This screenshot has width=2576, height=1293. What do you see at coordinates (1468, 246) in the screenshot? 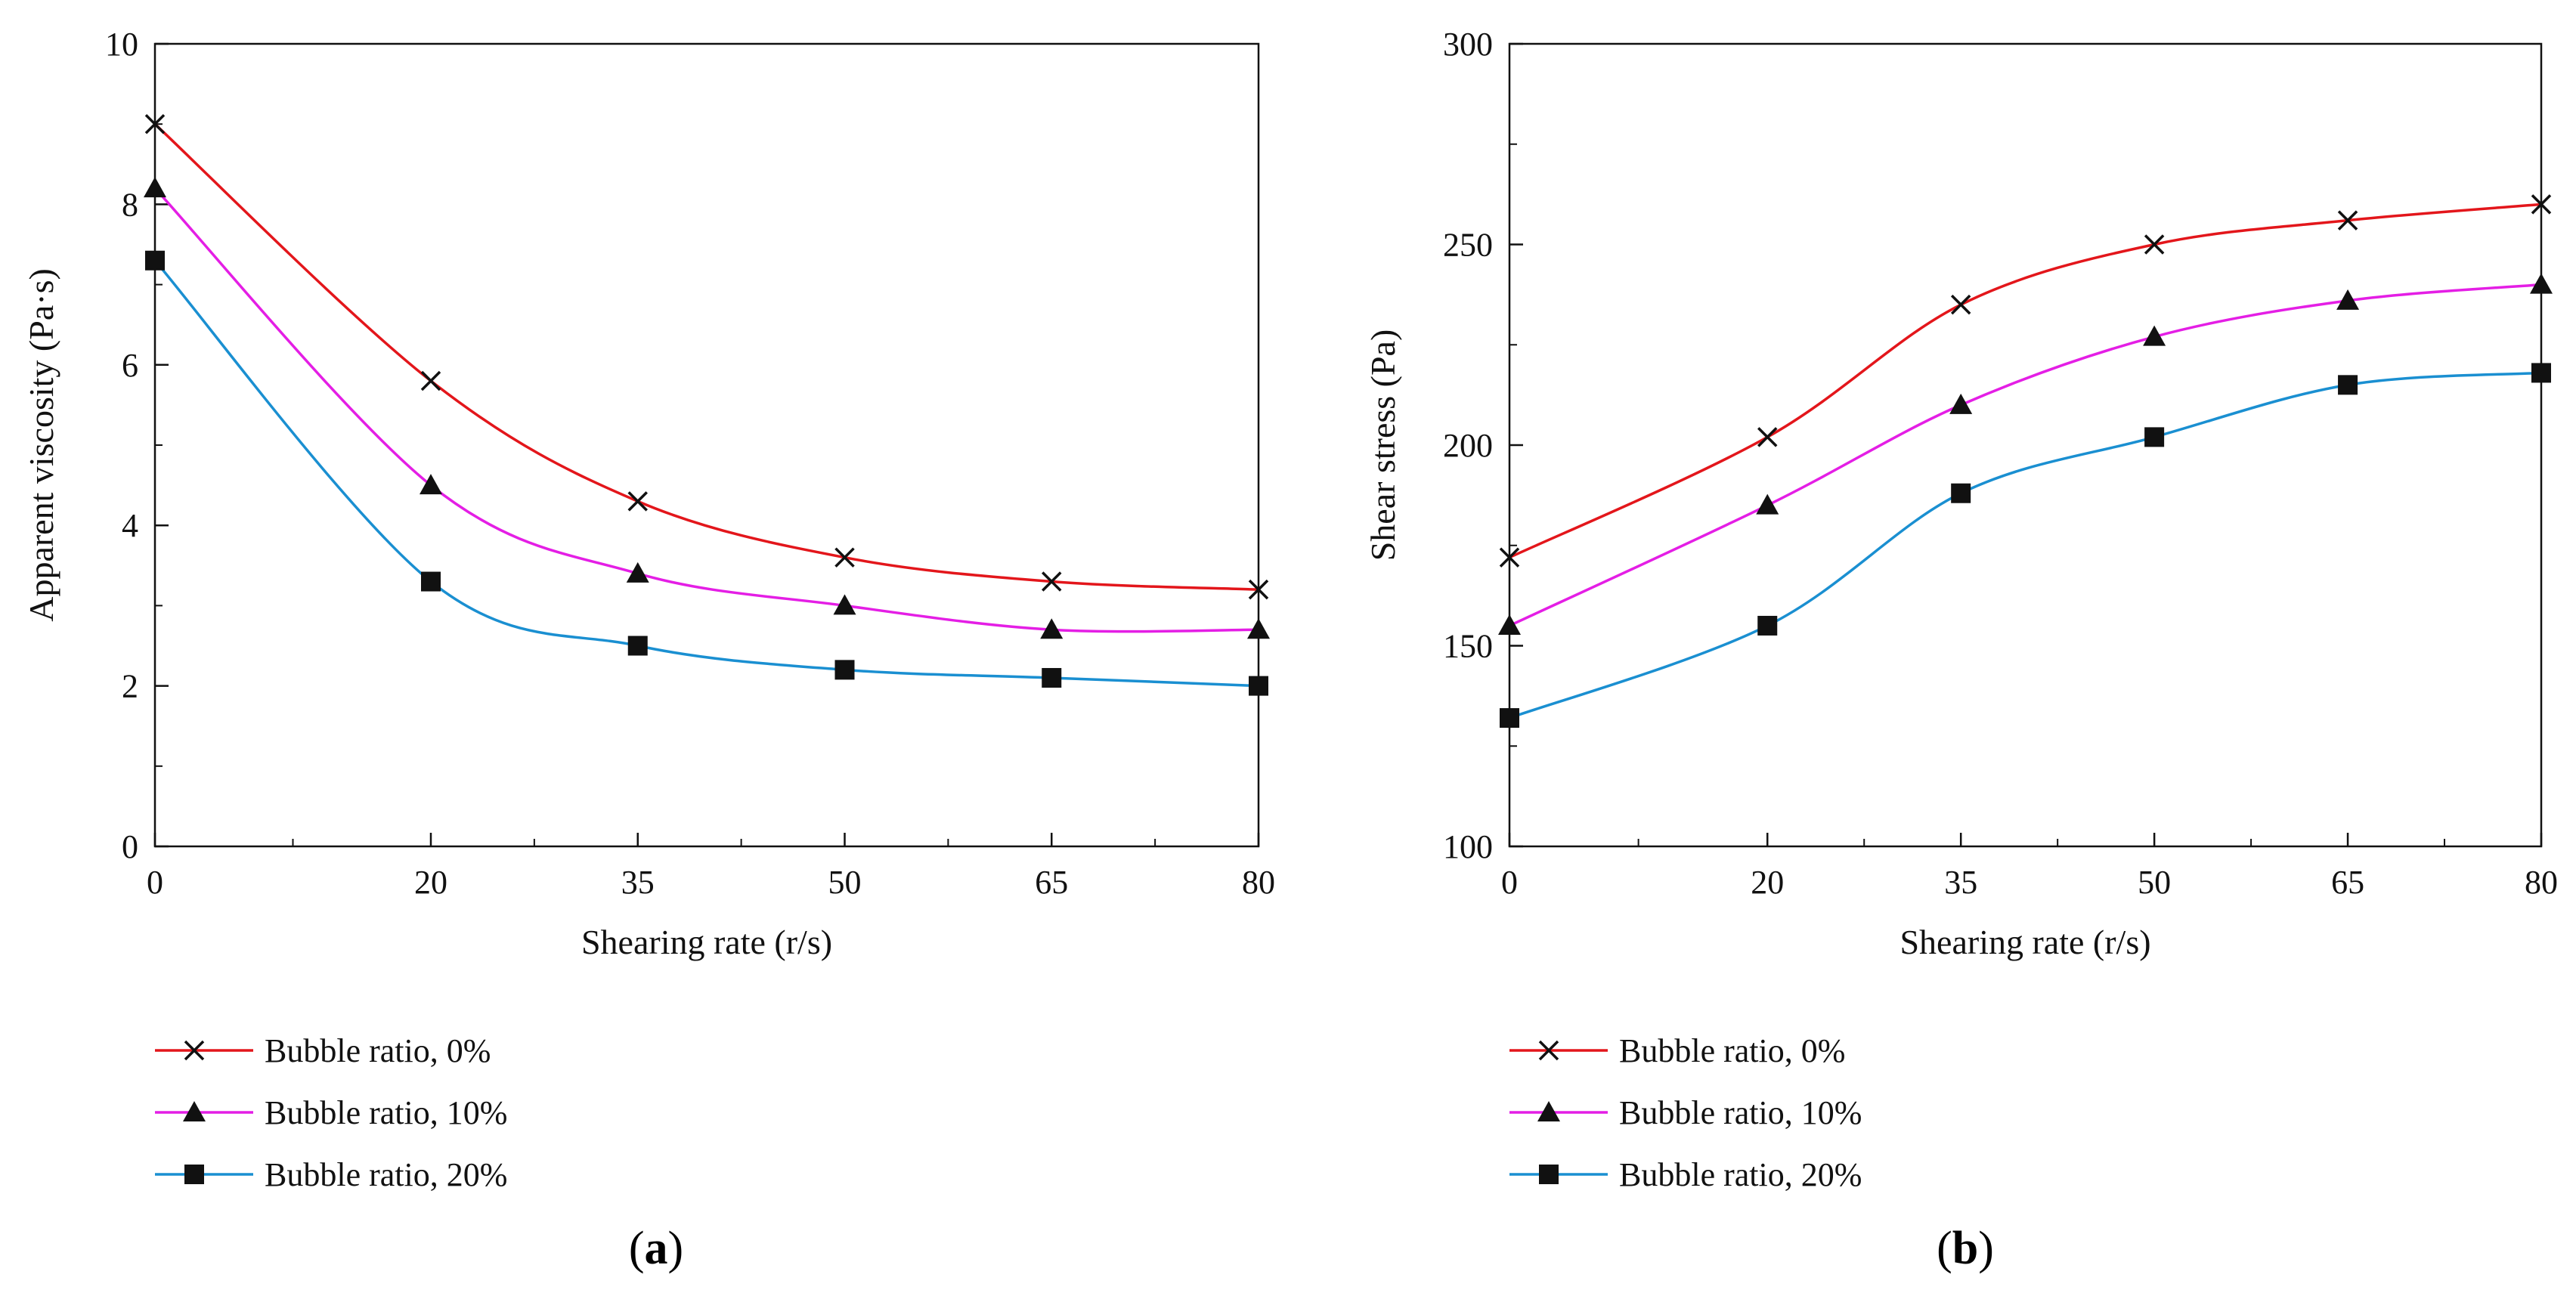
I see `y-tick-label: 250` at bounding box center [1468, 246].